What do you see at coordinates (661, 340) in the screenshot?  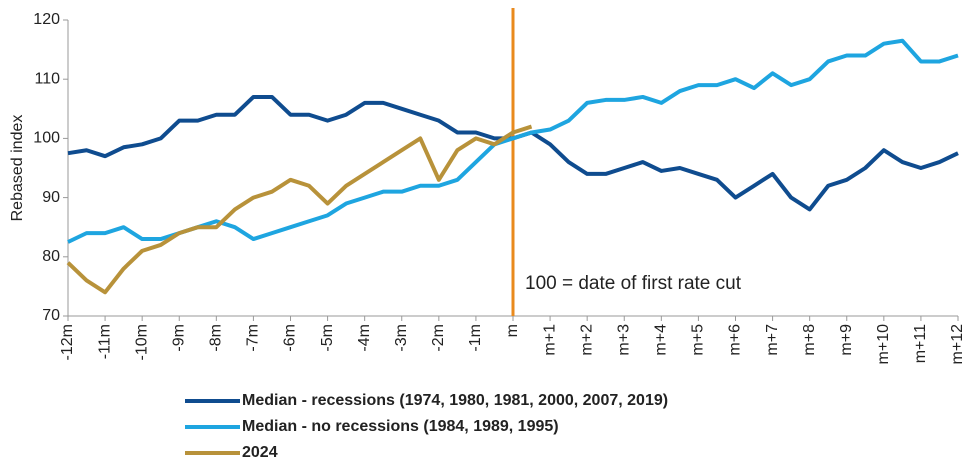 I see `x-tick-label: m+4` at bounding box center [661, 340].